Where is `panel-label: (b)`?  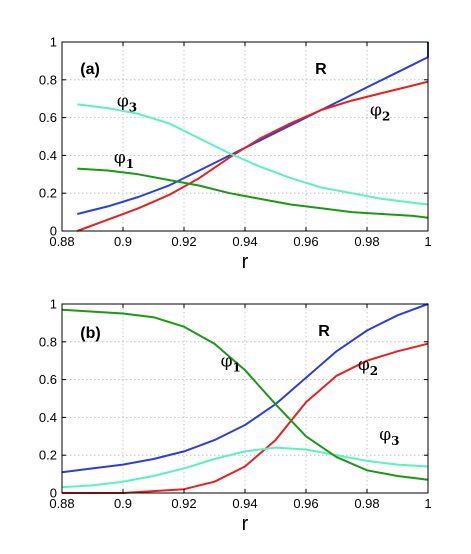 panel-label: (b) is located at coordinates (90, 333).